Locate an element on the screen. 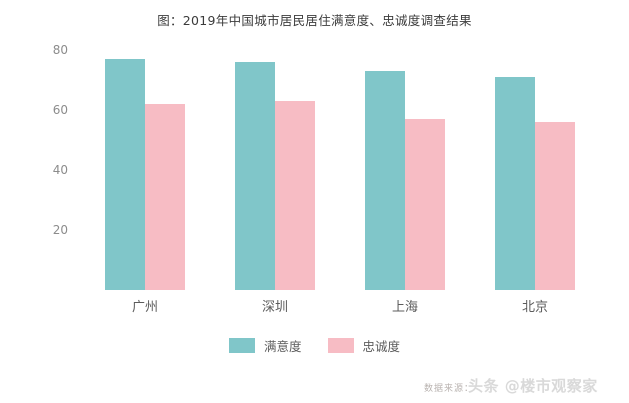 Image resolution: width=629 pixels, height=403 pixels. chart-title: 图：2019年中国城市居民居住满意度、忠诚度调查结果 is located at coordinates (314, 20).